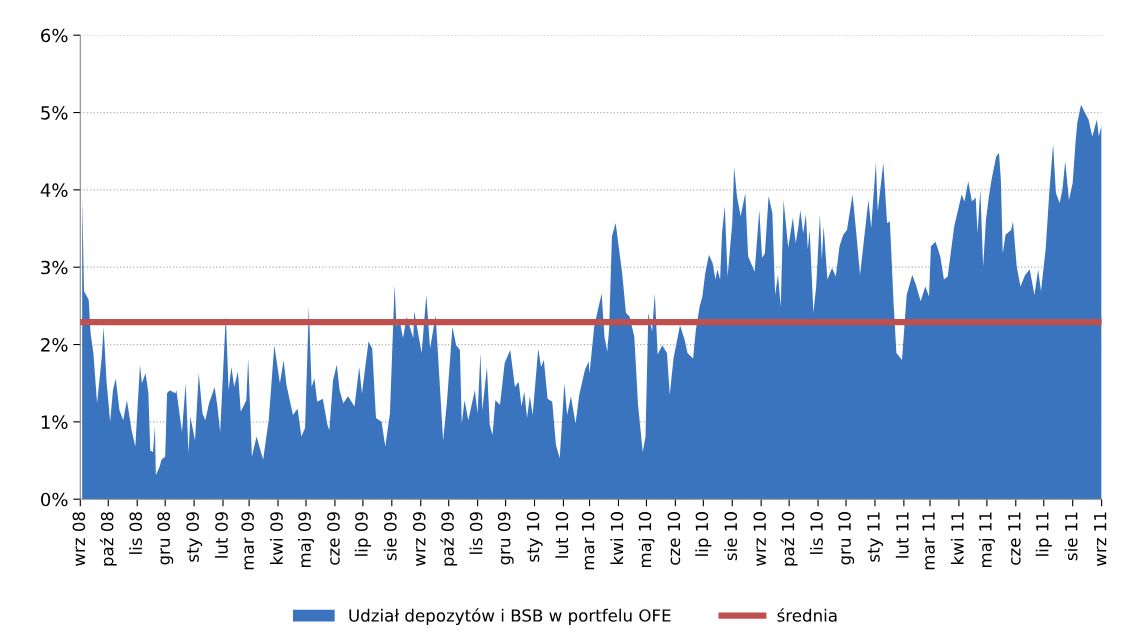 This screenshot has height=640, width=1131. Describe the element at coordinates (390, 536) in the screenshot. I see `x-tick-label: sie 09` at that location.